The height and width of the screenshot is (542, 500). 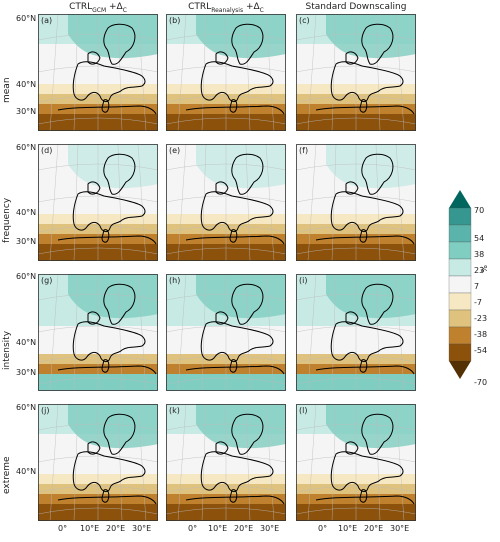 I want to click on lat-label-40n-row1: 40°N, so click(x=26, y=84).